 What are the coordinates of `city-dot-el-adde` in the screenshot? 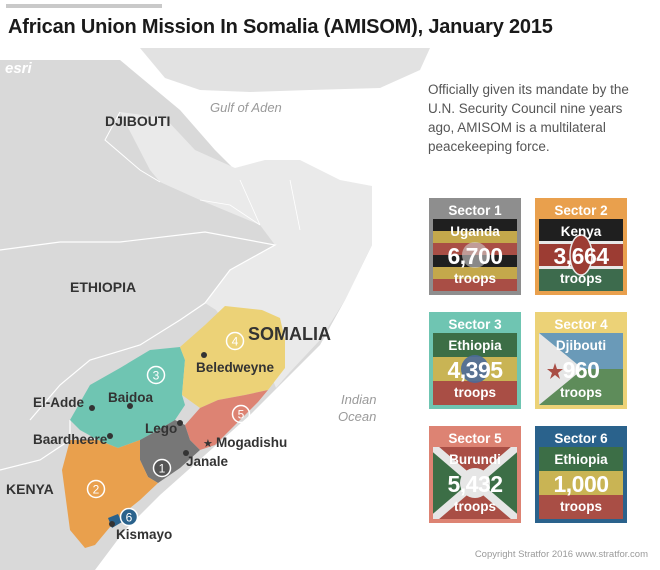 It's located at (92, 408).